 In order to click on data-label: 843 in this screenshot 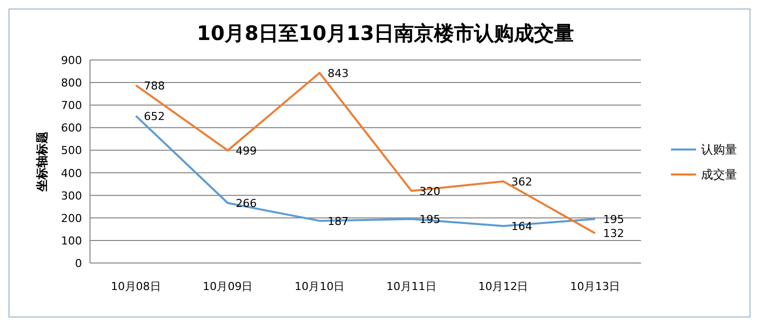, I will do `click(338, 73)`.